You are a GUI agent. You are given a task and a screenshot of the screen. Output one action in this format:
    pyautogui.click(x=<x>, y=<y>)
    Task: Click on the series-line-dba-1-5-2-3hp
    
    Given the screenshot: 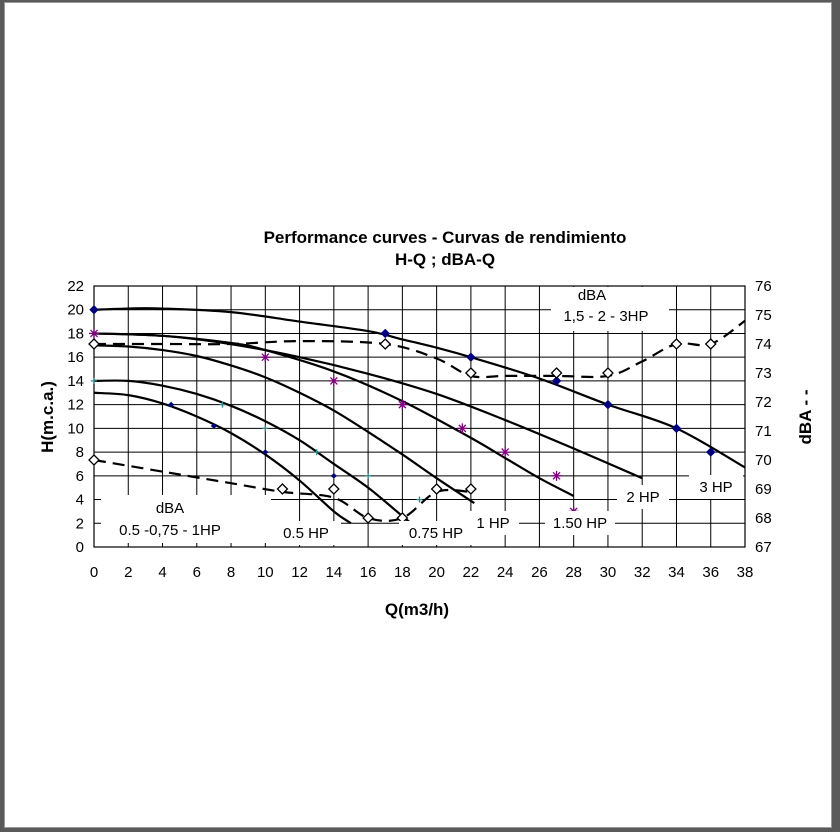 What is the action you would take?
    pyautogui.click(x=419, y=349)
    